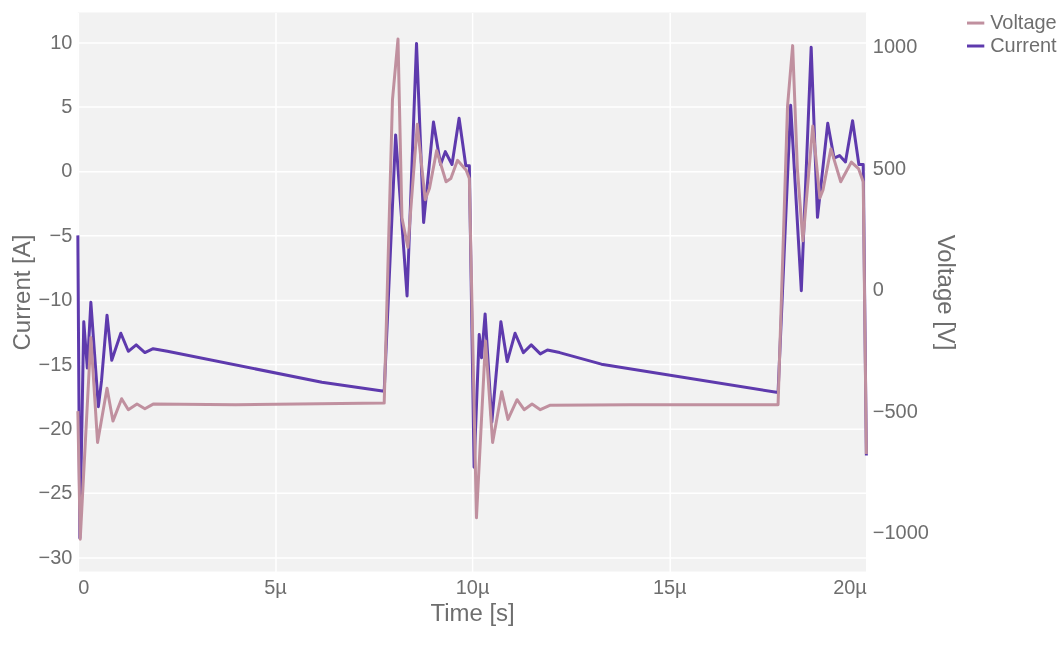 This screenshot has width=1062, height=647. What do you see at coordinates (55, 363) in the screenshot?
I see `y-tick-label: −15` at bounding box center [55, 363].